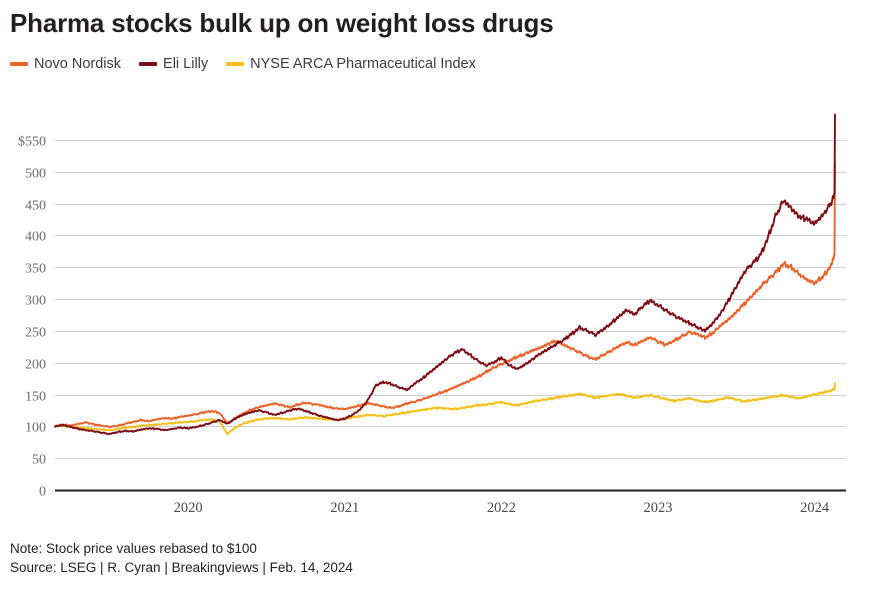  What do you see at coordinates (815, 508) in the screenshot?
I see `x-axis-tick-label: 2024` at bounding box center [815, 508].